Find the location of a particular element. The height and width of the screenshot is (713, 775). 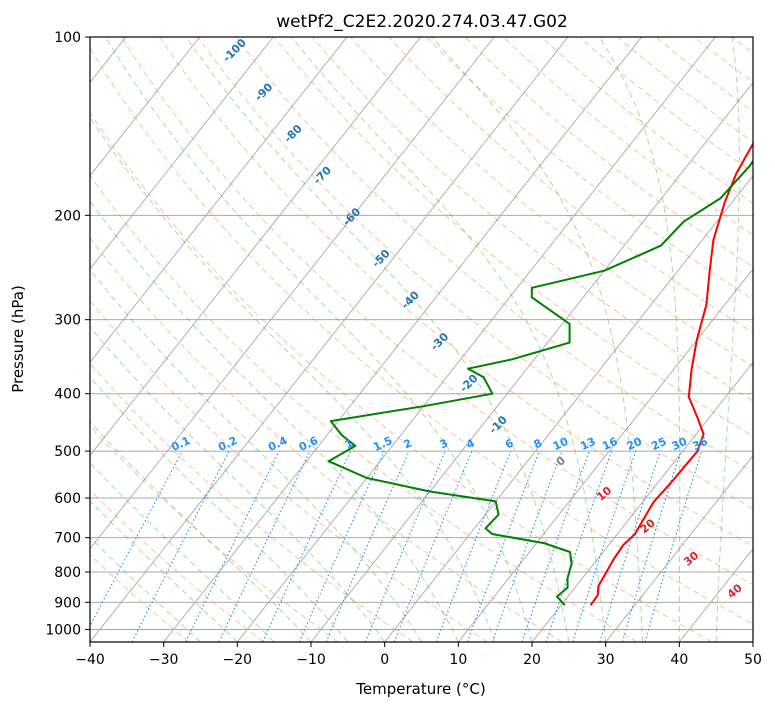

x-tick-label: −20 is located at coordinates (238, 660).